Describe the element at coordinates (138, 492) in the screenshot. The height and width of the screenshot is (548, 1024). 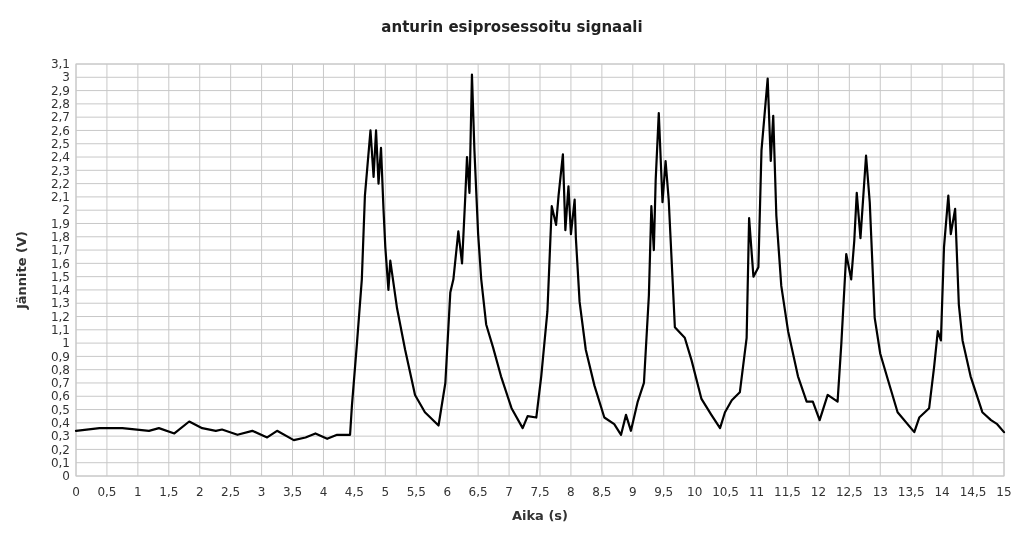
I see `x-tick-label: 1` at that location.